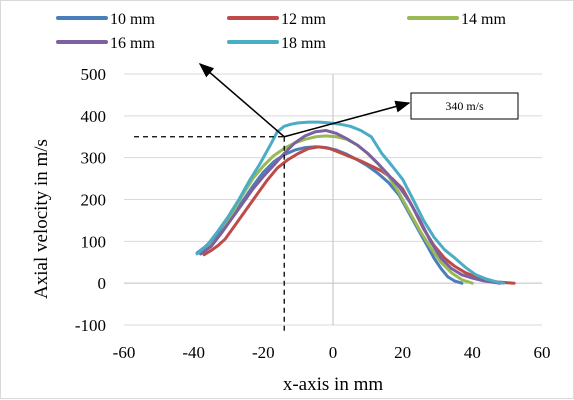  Describe the element at coordinates (94, 200) in the screenshot. I see `y-tick-label: 200` at that location.